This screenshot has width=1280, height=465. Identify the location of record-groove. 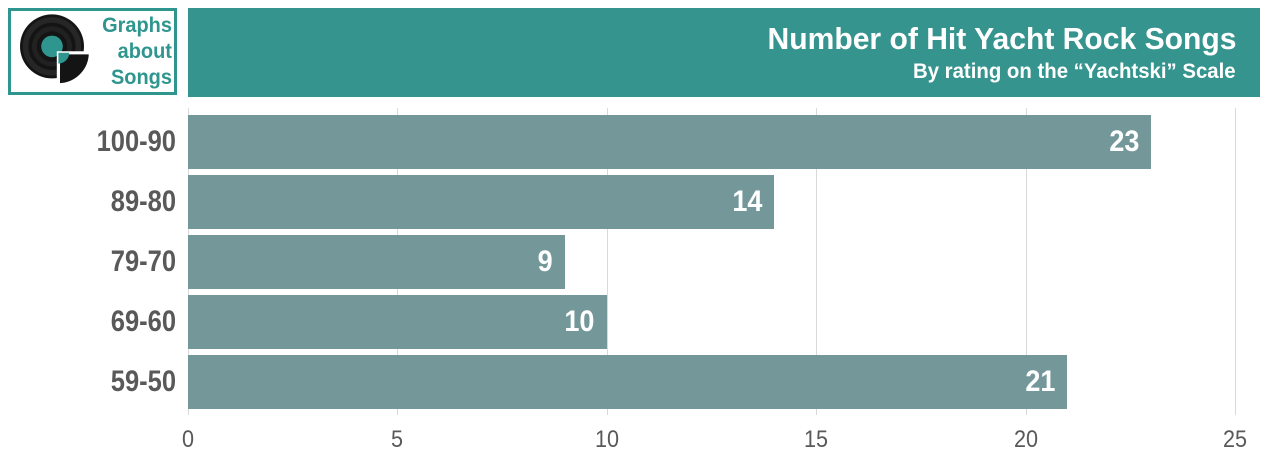
(52, 46).